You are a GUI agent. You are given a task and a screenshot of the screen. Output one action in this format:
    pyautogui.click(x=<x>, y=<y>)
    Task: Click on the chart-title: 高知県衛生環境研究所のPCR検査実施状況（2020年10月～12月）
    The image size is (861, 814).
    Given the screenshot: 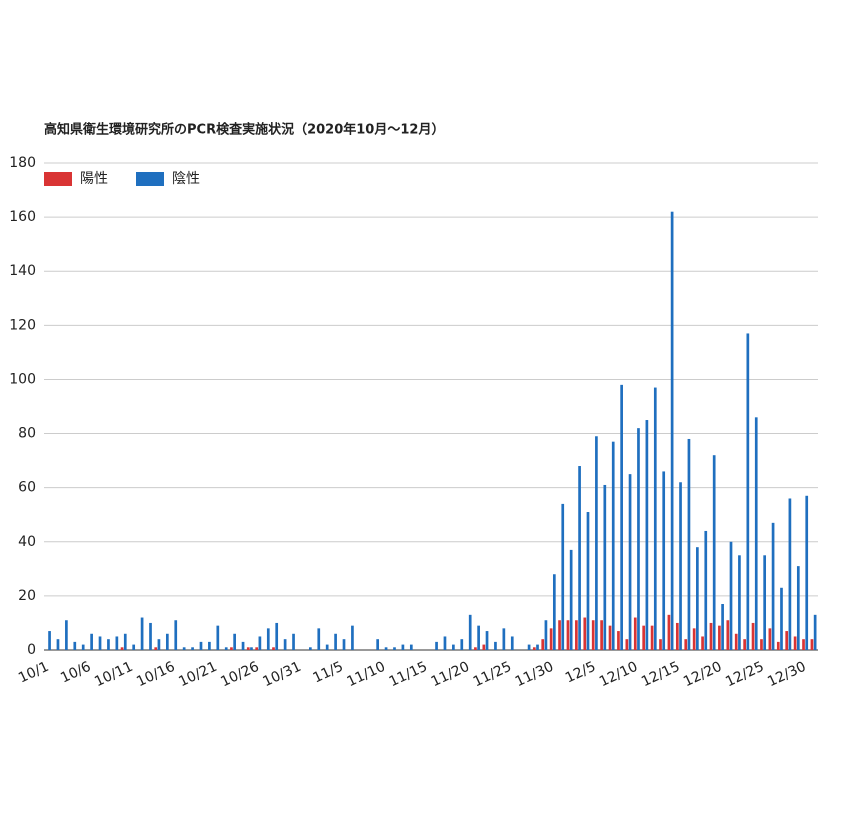 What is the action you would take?
    pyautogui.click(x=244, y=130)
    